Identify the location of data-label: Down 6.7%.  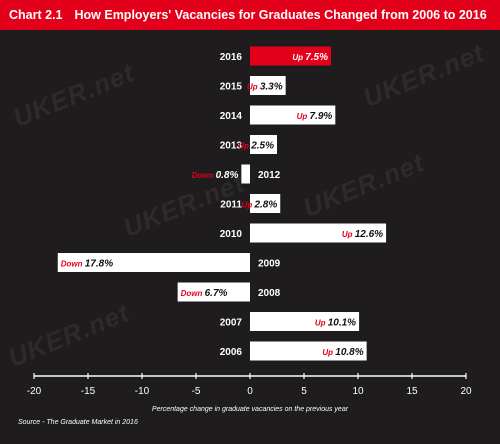
(204, 293).